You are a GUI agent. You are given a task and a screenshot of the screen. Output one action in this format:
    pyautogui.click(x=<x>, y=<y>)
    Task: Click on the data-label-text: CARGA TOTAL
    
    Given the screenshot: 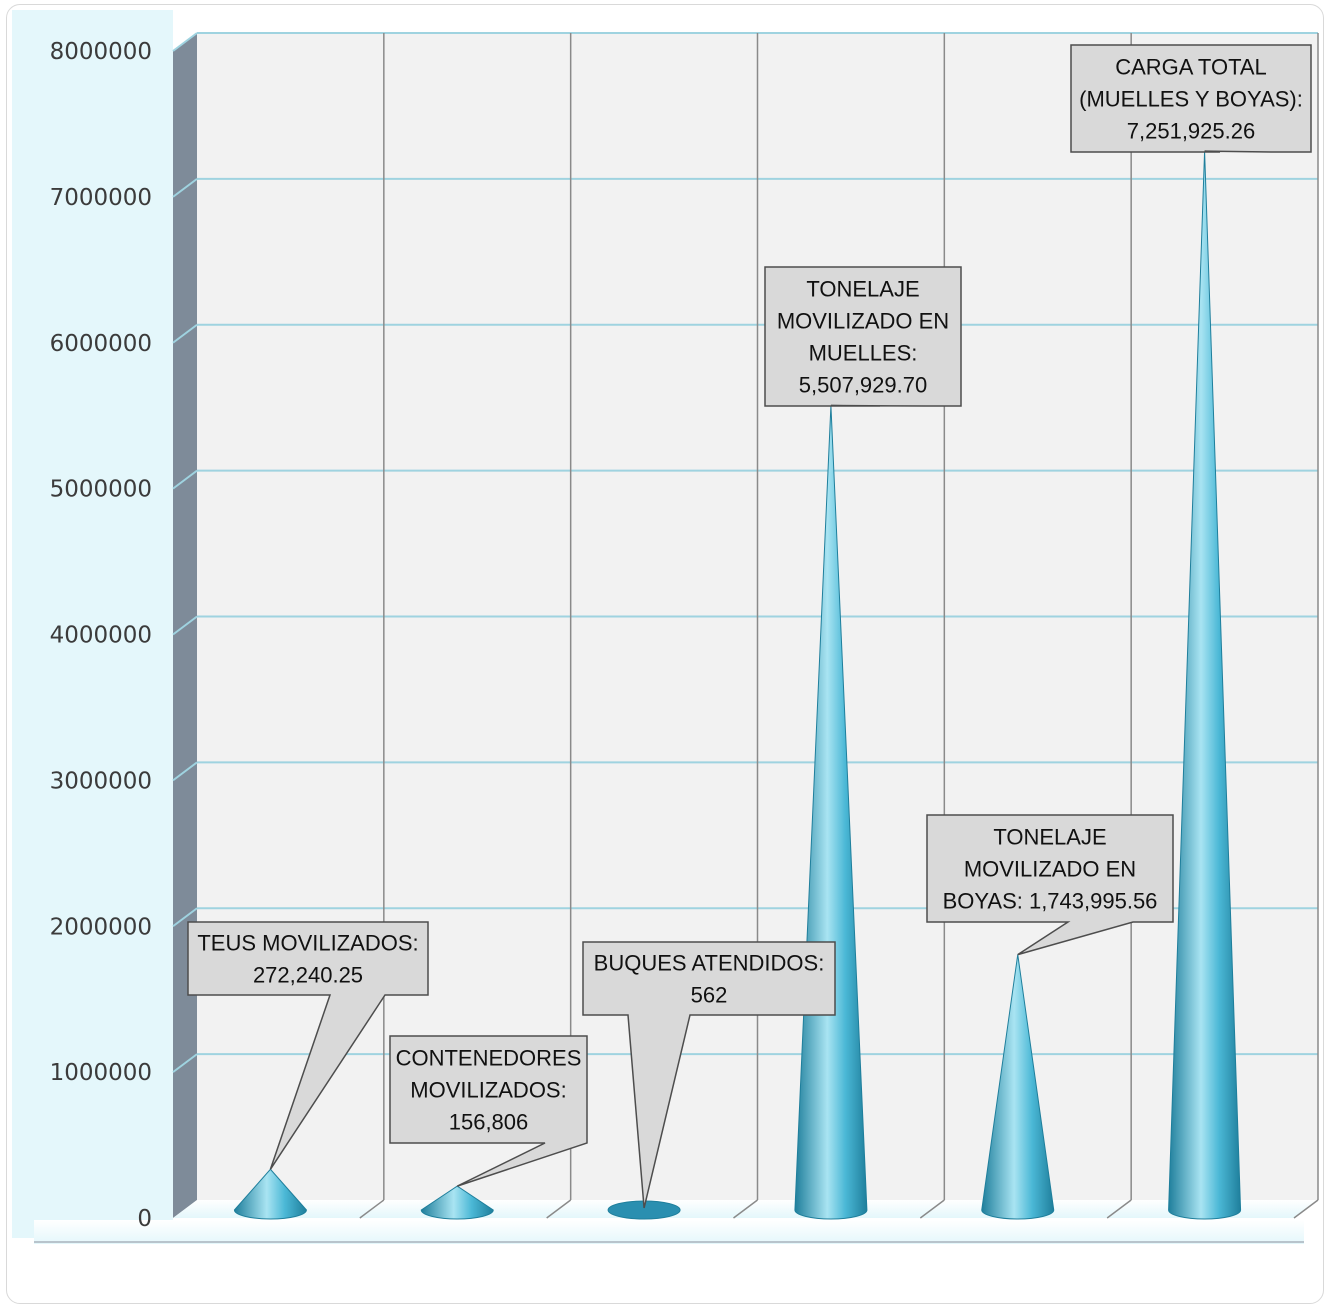 What is the action you would take?
    pyautogui.click(x=1191, y=67)
    